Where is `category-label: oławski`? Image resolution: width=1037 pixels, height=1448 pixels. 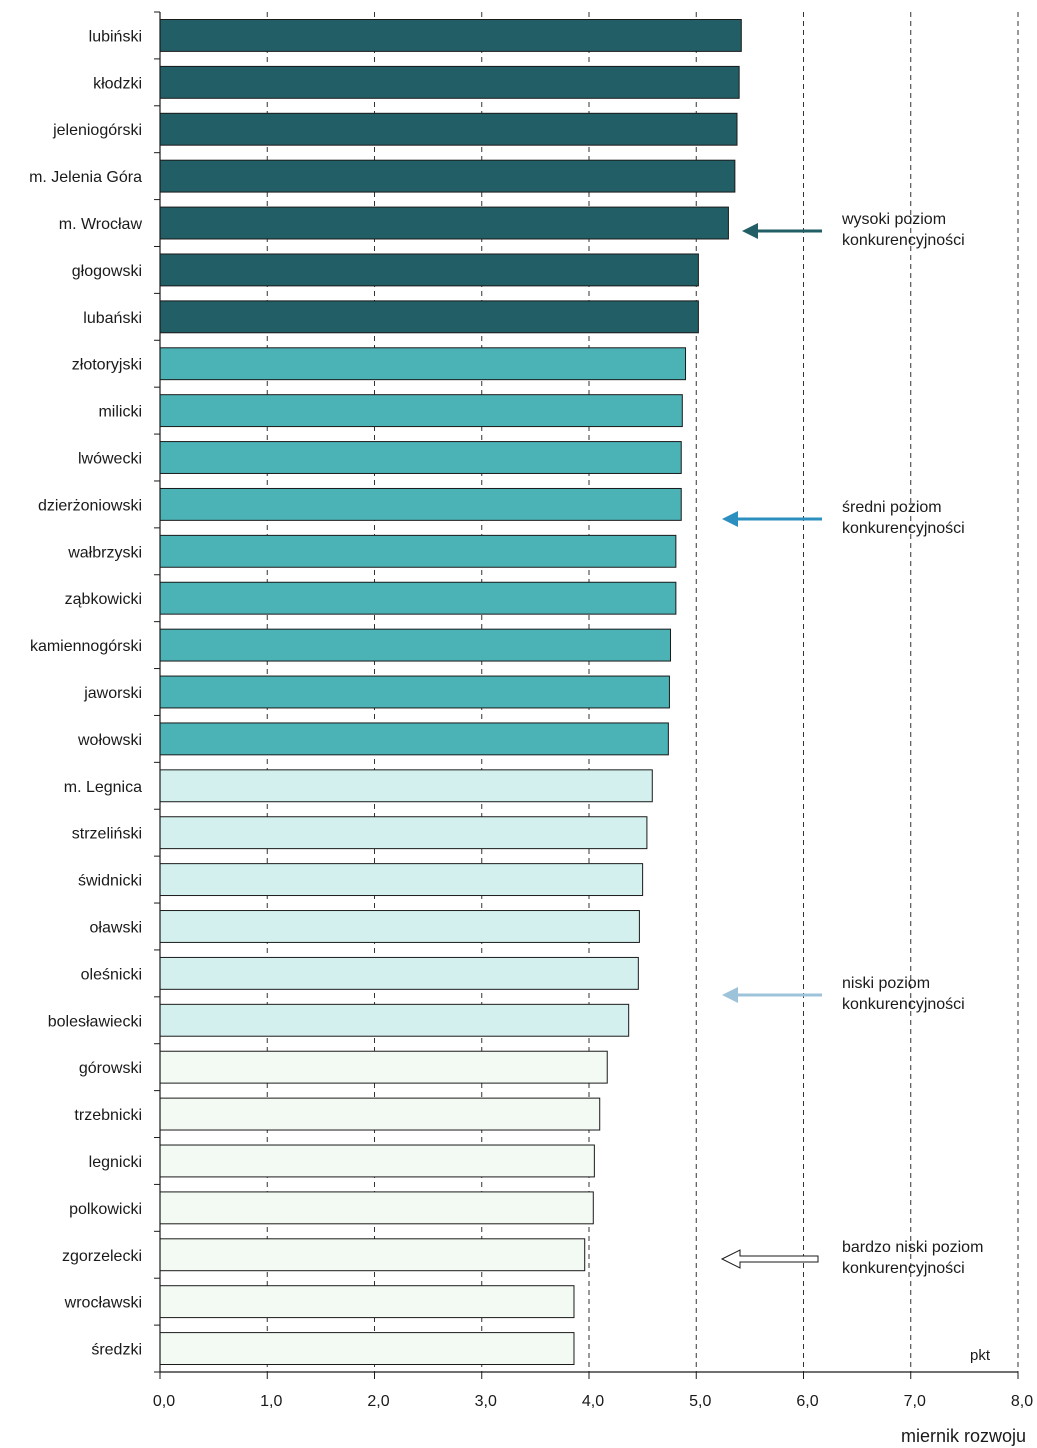
category-label: oławski is located at coordinates (116, 927).